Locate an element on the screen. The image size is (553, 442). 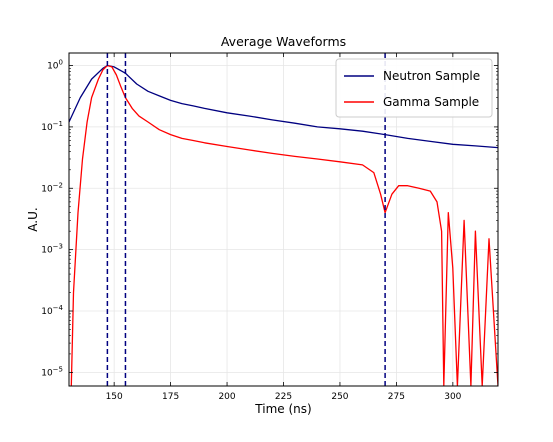
x-tick-label: 225 is located at coordinates (283, 397).